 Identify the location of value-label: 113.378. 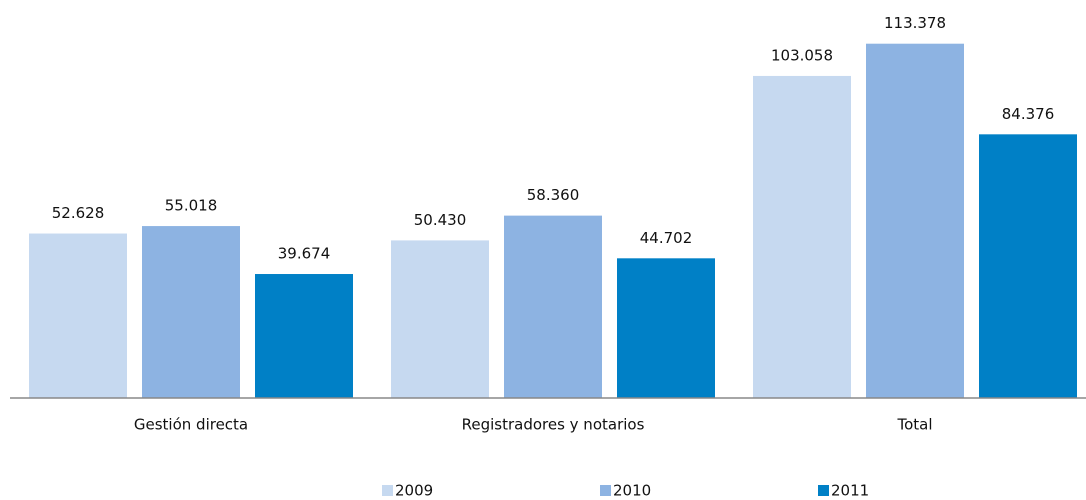
(915, 23).